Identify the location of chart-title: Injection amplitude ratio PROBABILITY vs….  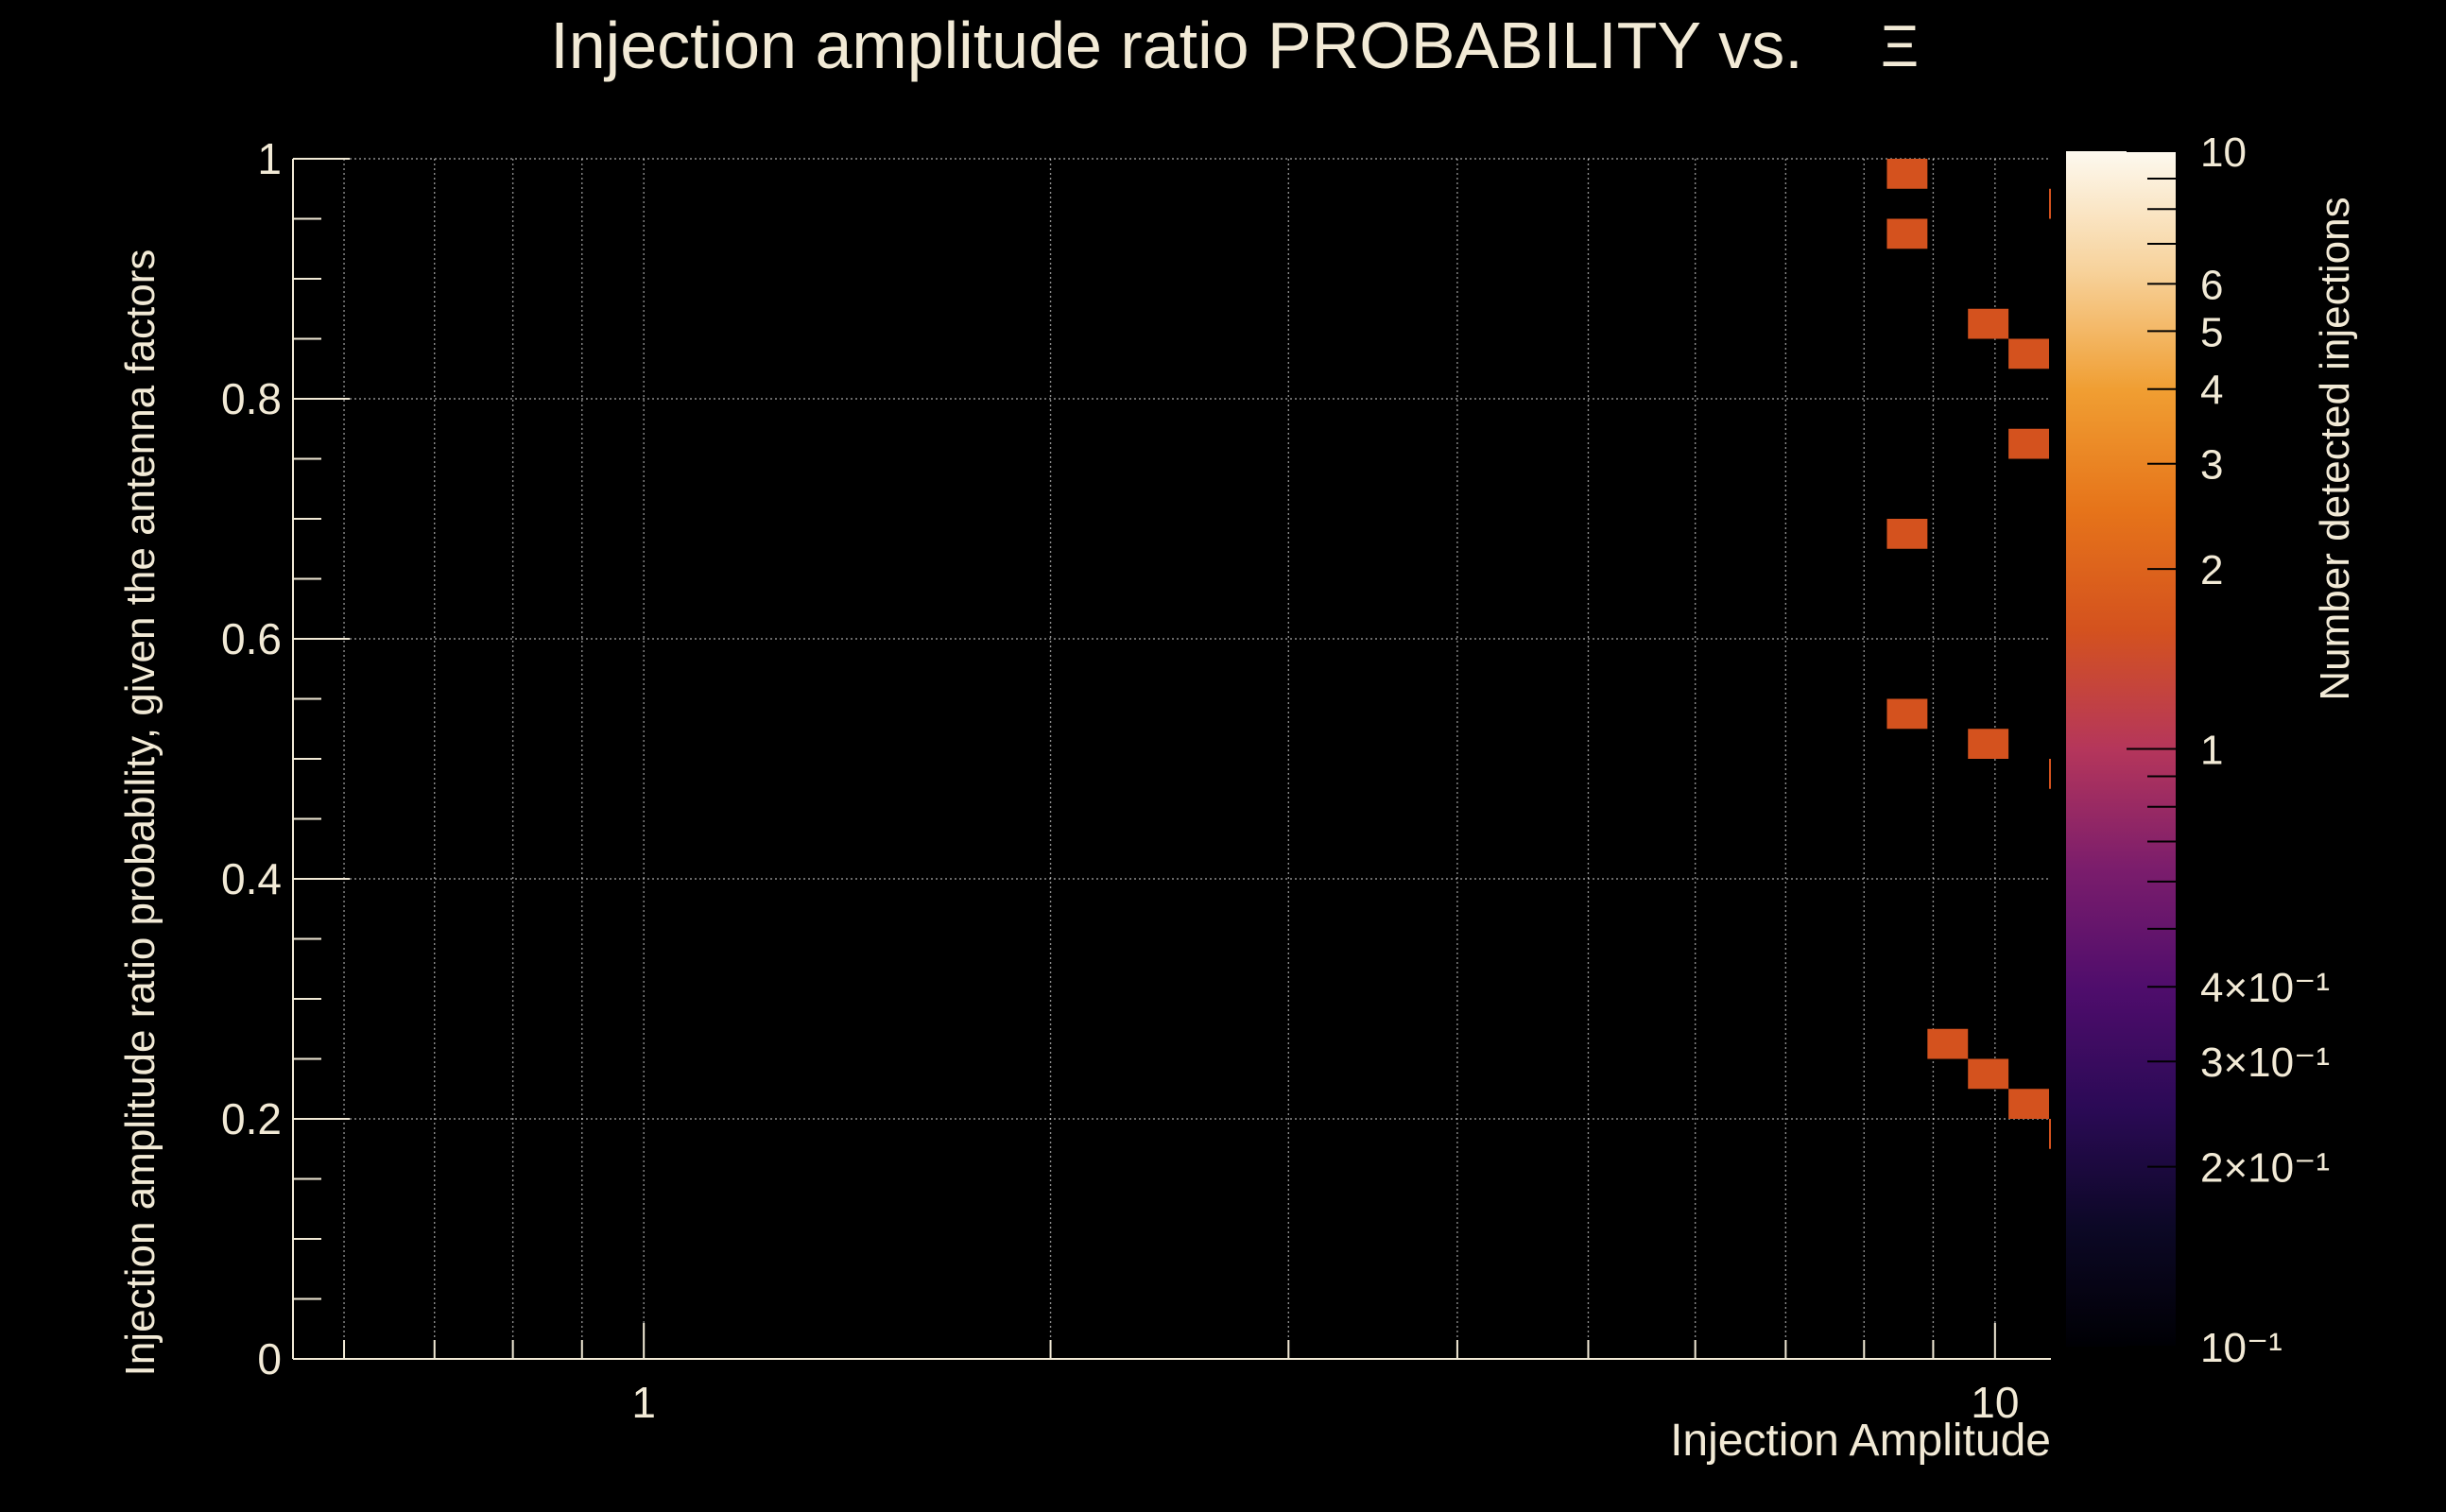
(1176, 45).